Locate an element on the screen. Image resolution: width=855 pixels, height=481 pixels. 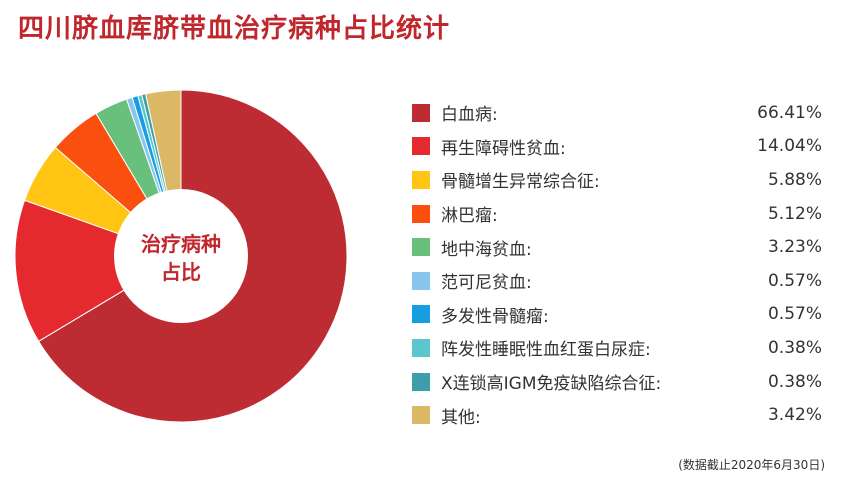
legend-label: 骨髓增生异常综合征: is located at coordinates (520, 182).